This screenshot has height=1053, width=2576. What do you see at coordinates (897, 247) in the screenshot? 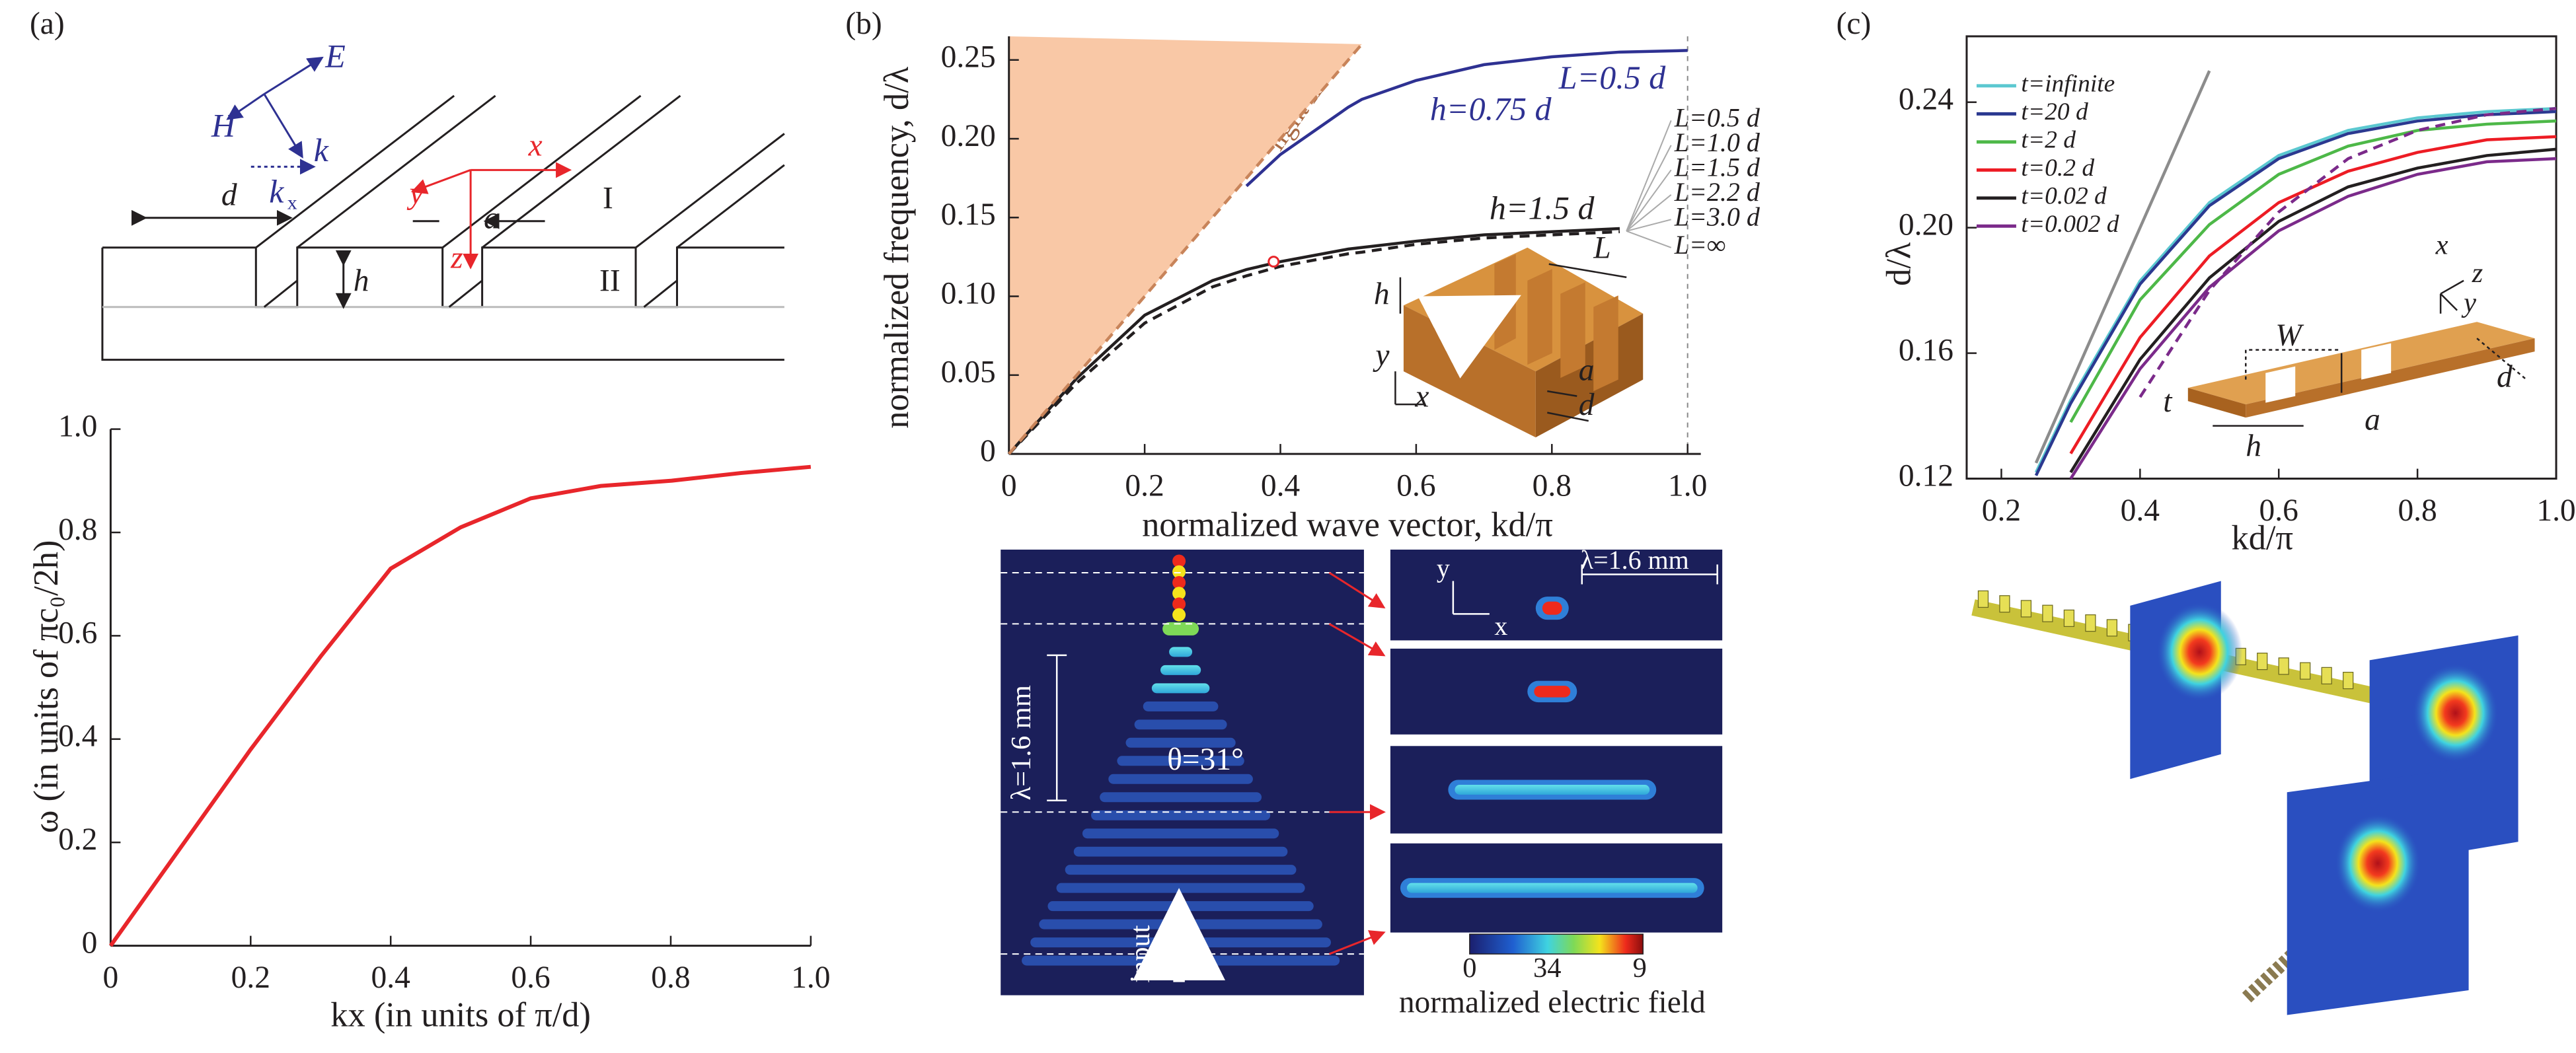
I see `y-axis-label: normalized frequency, d/λ` at bounding box center [897, 247].